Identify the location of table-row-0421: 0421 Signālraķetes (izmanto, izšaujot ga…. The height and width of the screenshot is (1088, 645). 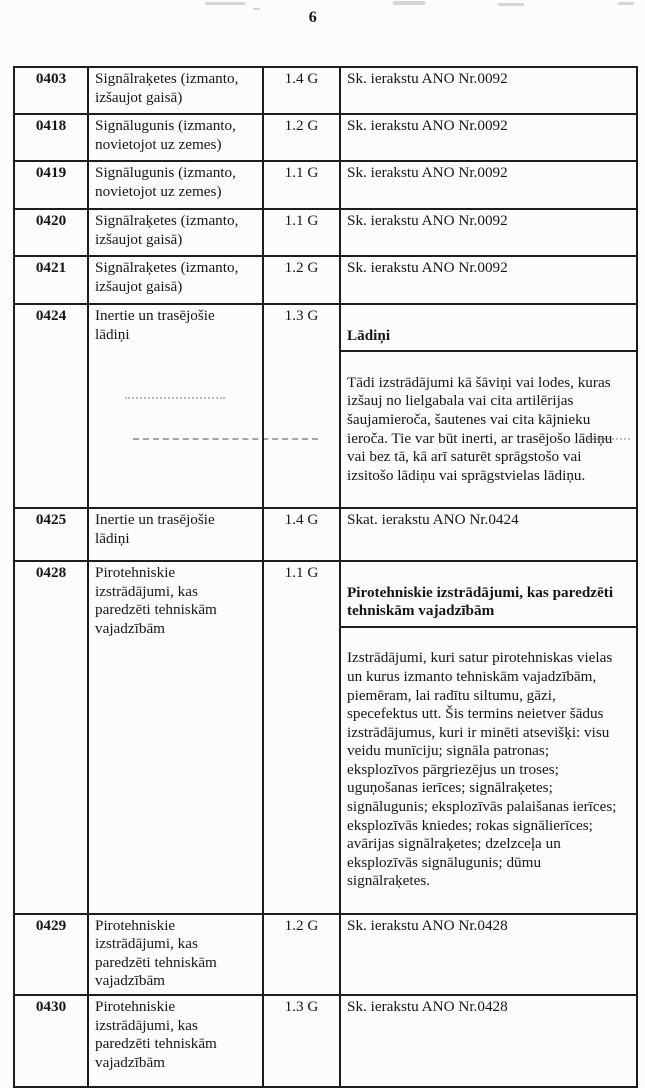
(325, 280).